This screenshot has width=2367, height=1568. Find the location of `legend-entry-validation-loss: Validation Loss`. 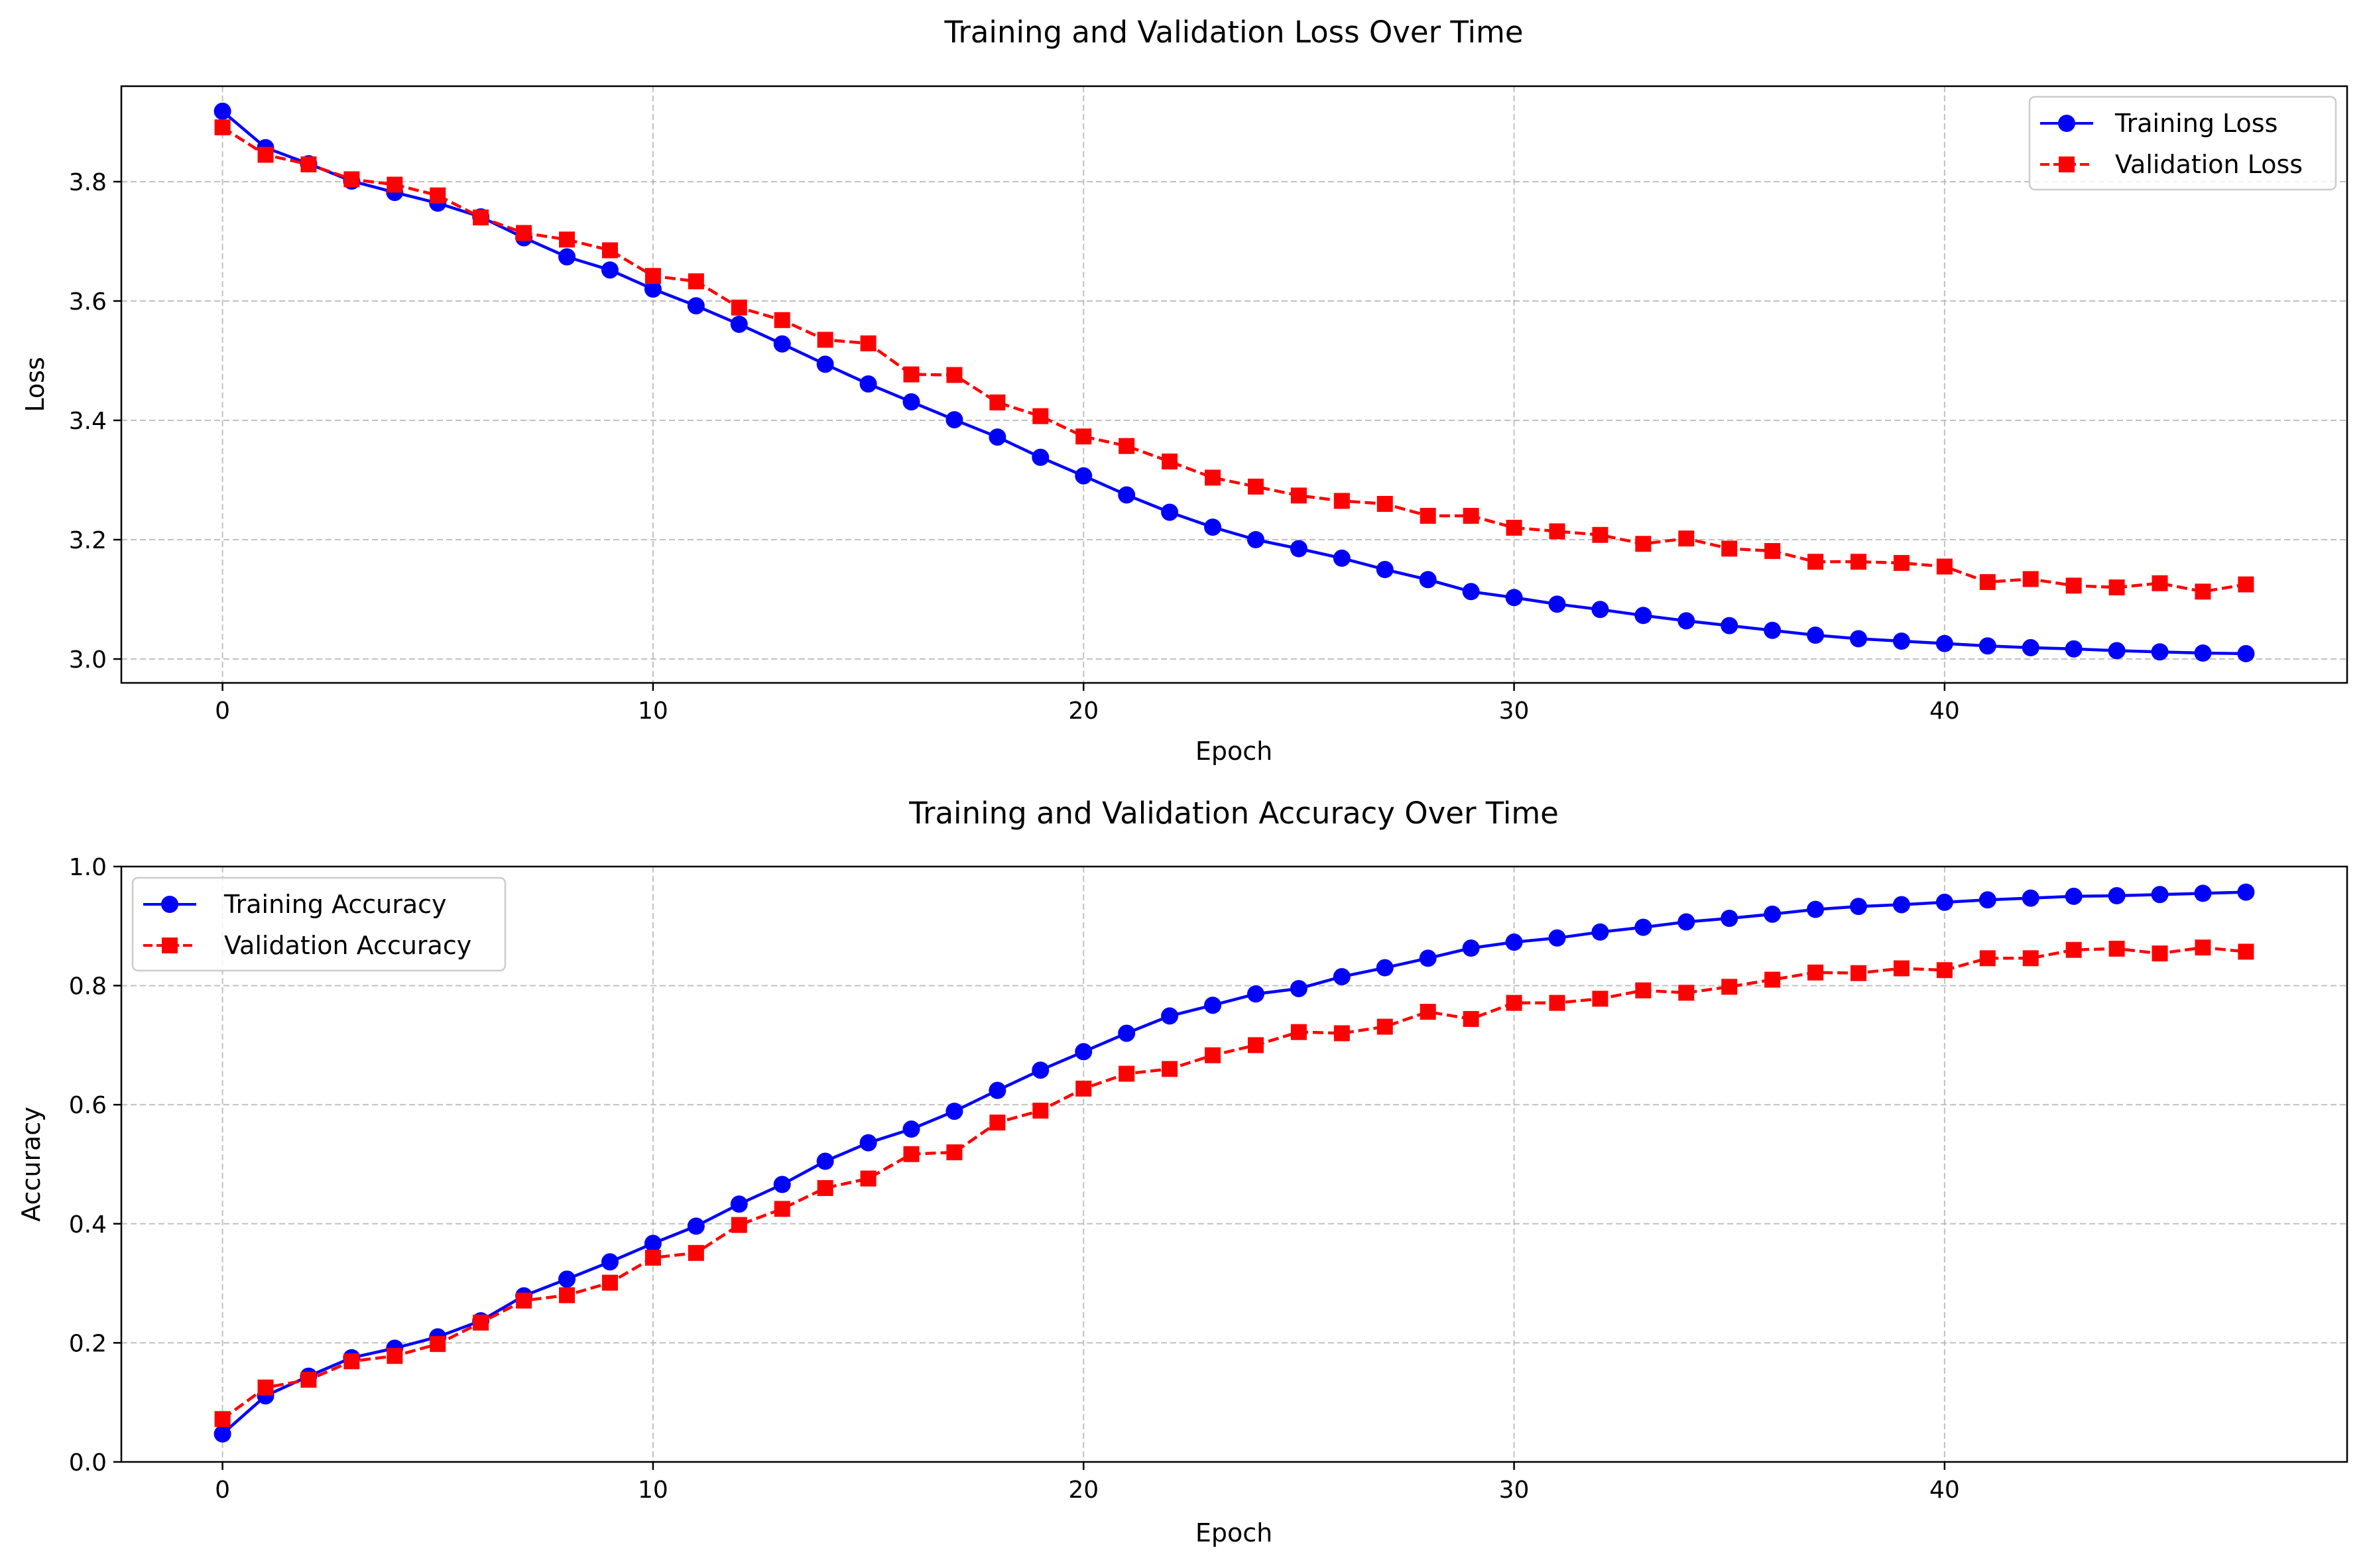

legend-entry-validation-loss: Validation Loss is located at coordinates (2171, 164).